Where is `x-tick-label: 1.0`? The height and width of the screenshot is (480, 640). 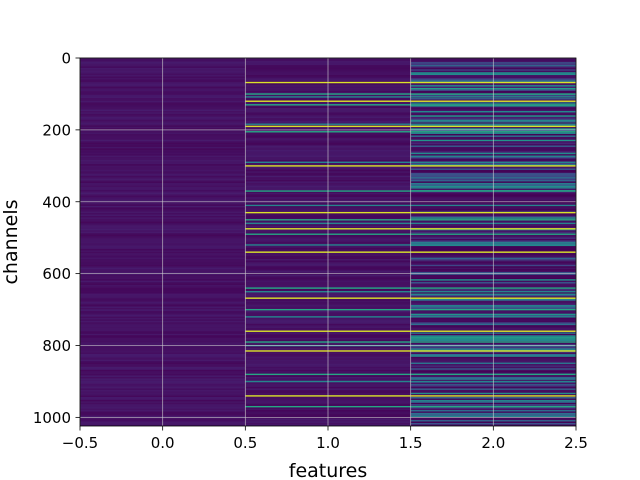
x-tick-label: 1.0 is located at coordinates (328, 443).